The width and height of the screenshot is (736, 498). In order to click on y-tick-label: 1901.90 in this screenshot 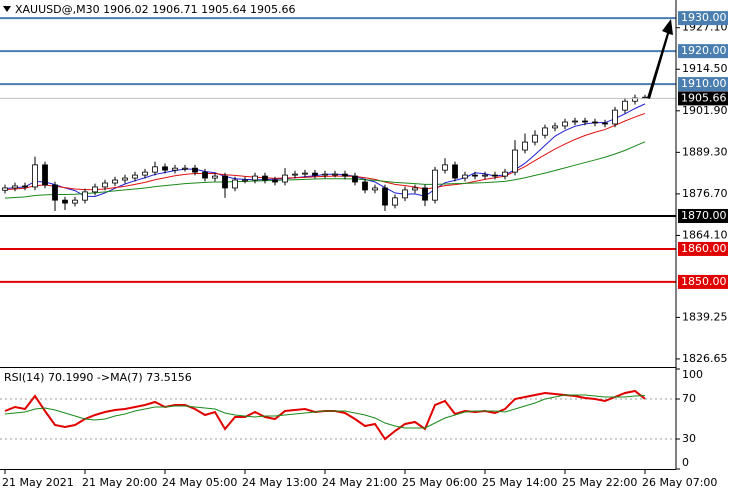, I will do `click(705, 110)`.